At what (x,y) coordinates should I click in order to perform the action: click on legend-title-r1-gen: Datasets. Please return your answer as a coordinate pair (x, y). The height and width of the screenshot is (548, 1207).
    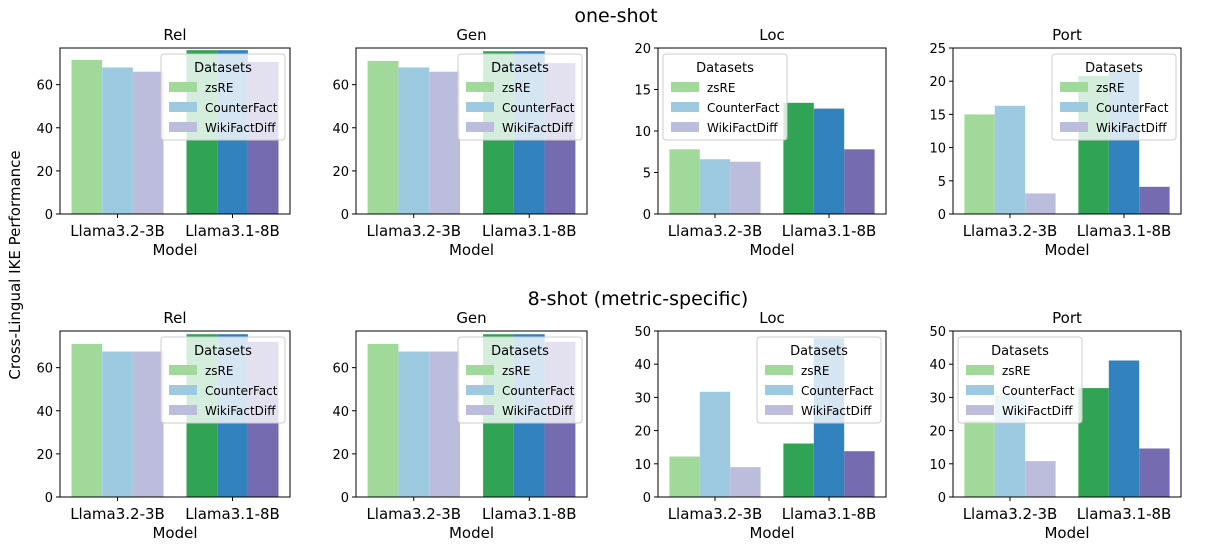
    Looking at the image, I should click on (520, 68).